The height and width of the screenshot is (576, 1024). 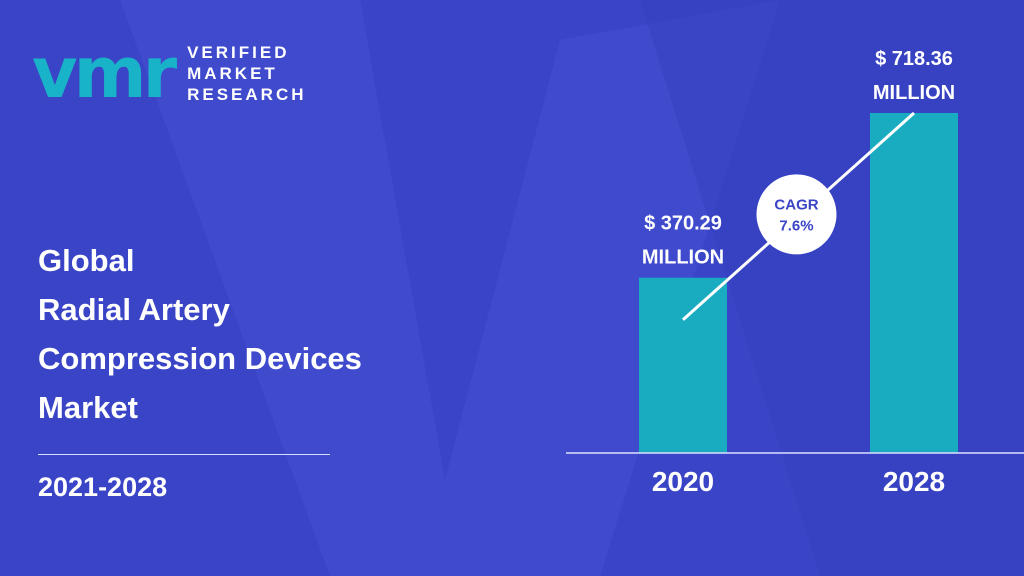 I want to click on x-tick-label-2028: 2028, so click(x=914, y=481).